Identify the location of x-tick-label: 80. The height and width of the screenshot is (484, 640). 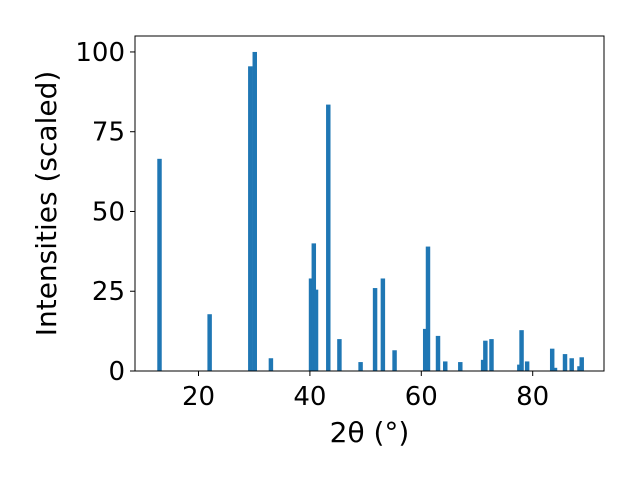
(532, 397).